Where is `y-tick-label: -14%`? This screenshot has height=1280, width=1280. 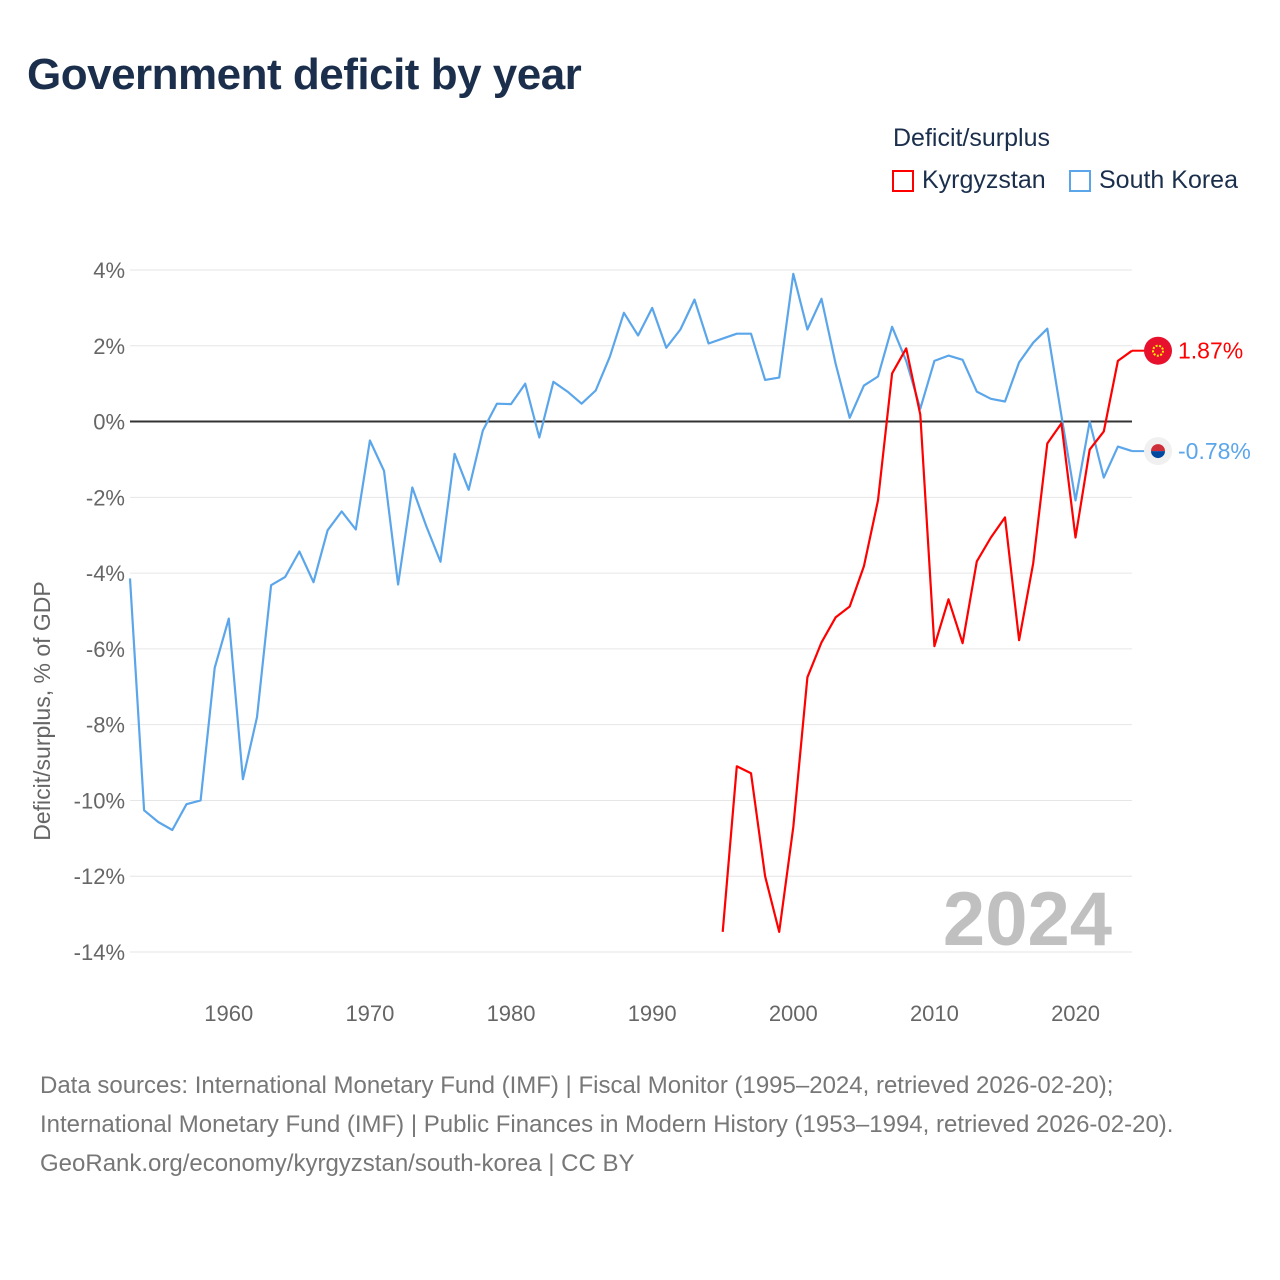 y-tick-label: -14% is located at coordinates (99, 952).